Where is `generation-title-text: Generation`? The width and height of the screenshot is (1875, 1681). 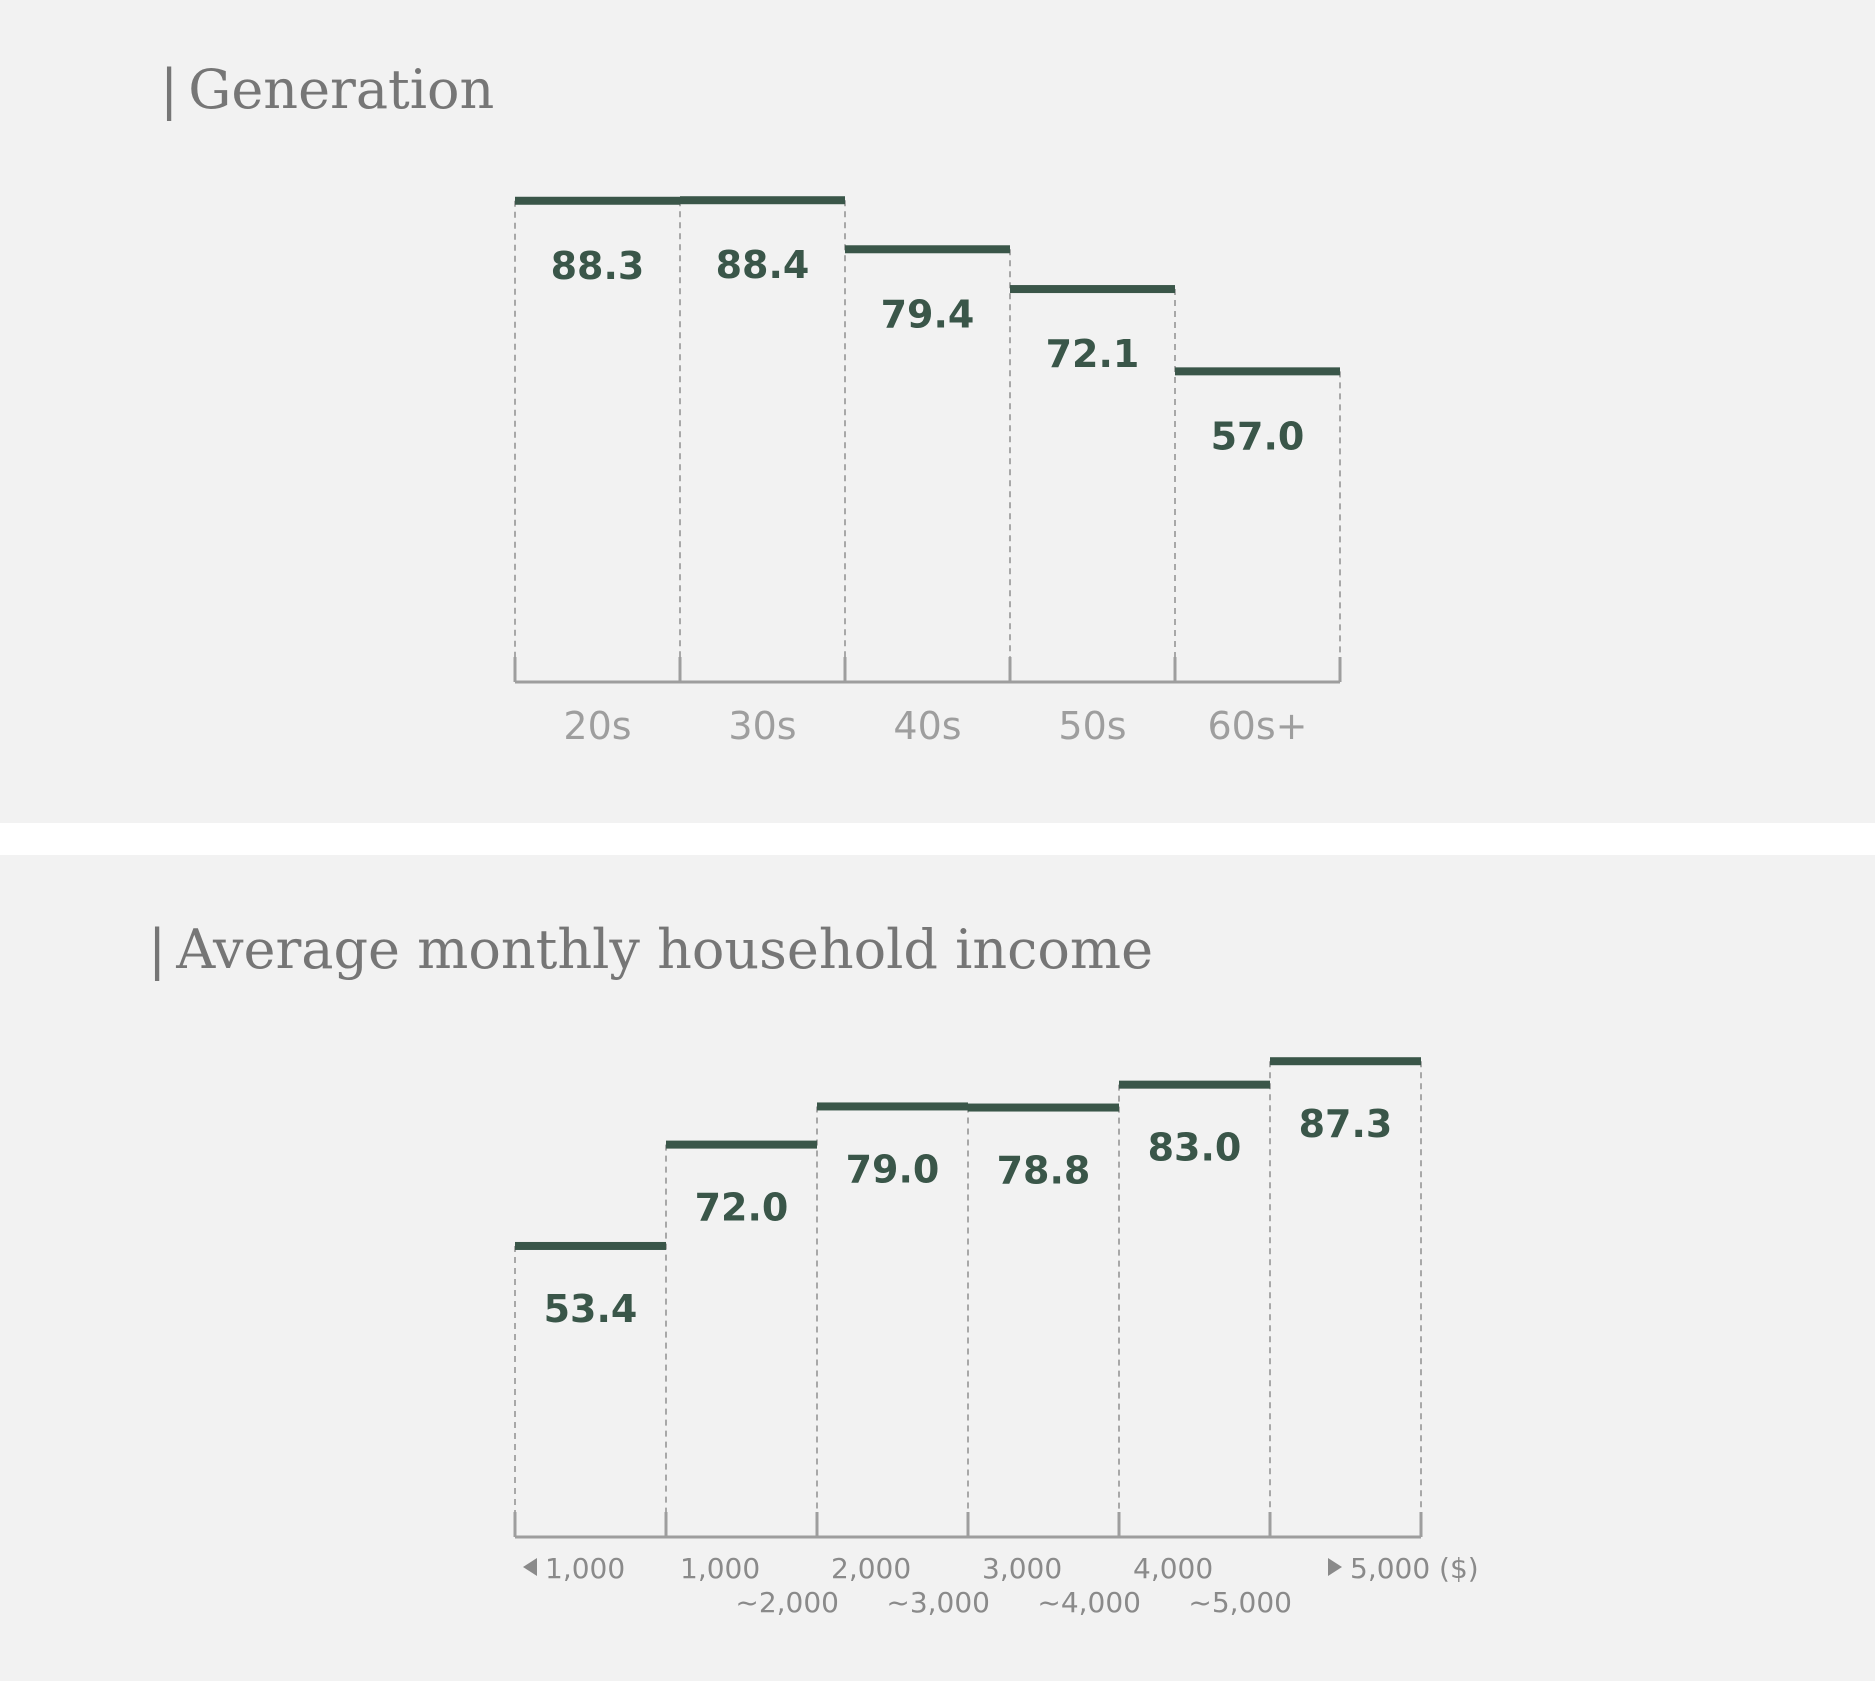
generation-title-text: Generation is located at coordinates (341, 89).